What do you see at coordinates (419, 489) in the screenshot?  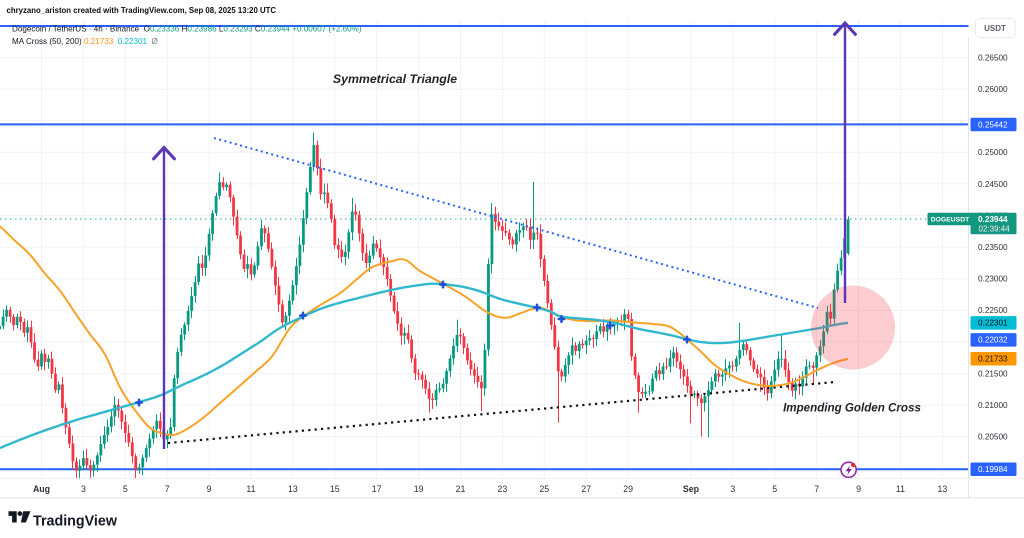 I see `svg-text: 19` at bounding box center [419, 489].